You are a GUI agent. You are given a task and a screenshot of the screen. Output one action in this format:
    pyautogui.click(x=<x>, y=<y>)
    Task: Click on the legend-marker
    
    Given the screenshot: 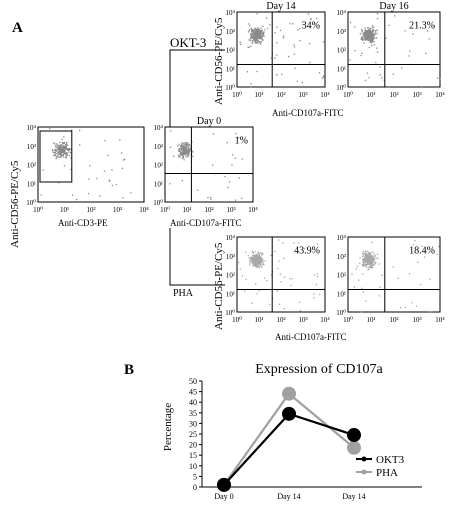 What is the action you would take?
    pyautogui.click(x=364, y=459)
    